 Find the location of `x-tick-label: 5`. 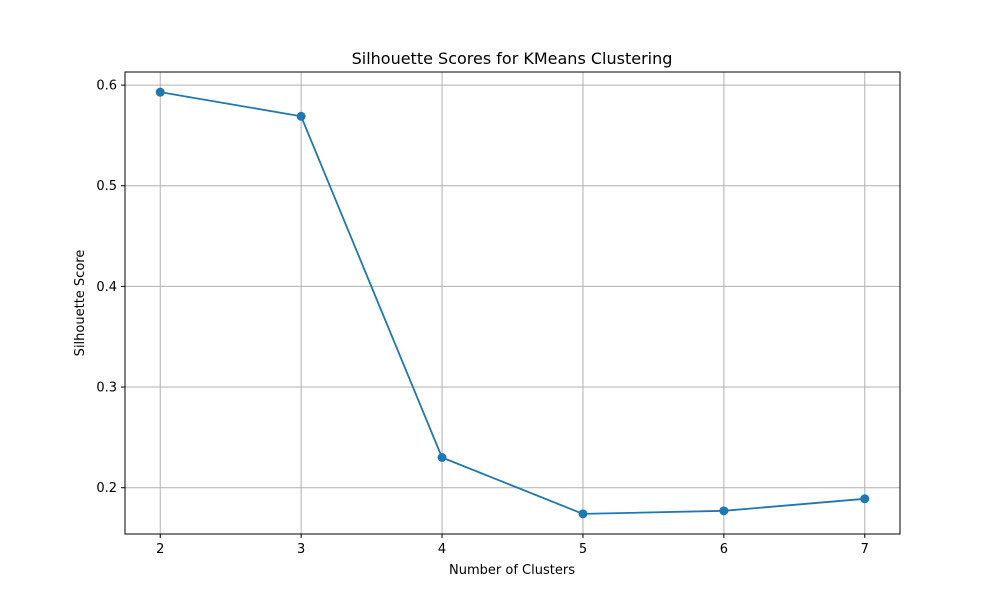

x-tick-label: 5 is located at coordinates (583, 549).